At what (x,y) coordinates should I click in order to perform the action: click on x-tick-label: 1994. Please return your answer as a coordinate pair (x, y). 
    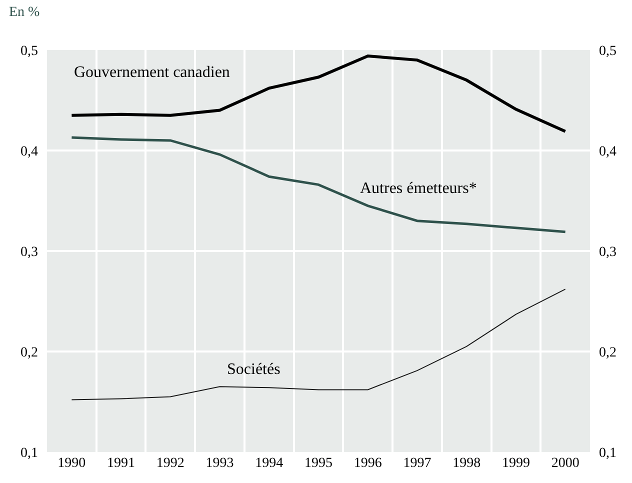
    Looking at the image, I should click on (269, 463).